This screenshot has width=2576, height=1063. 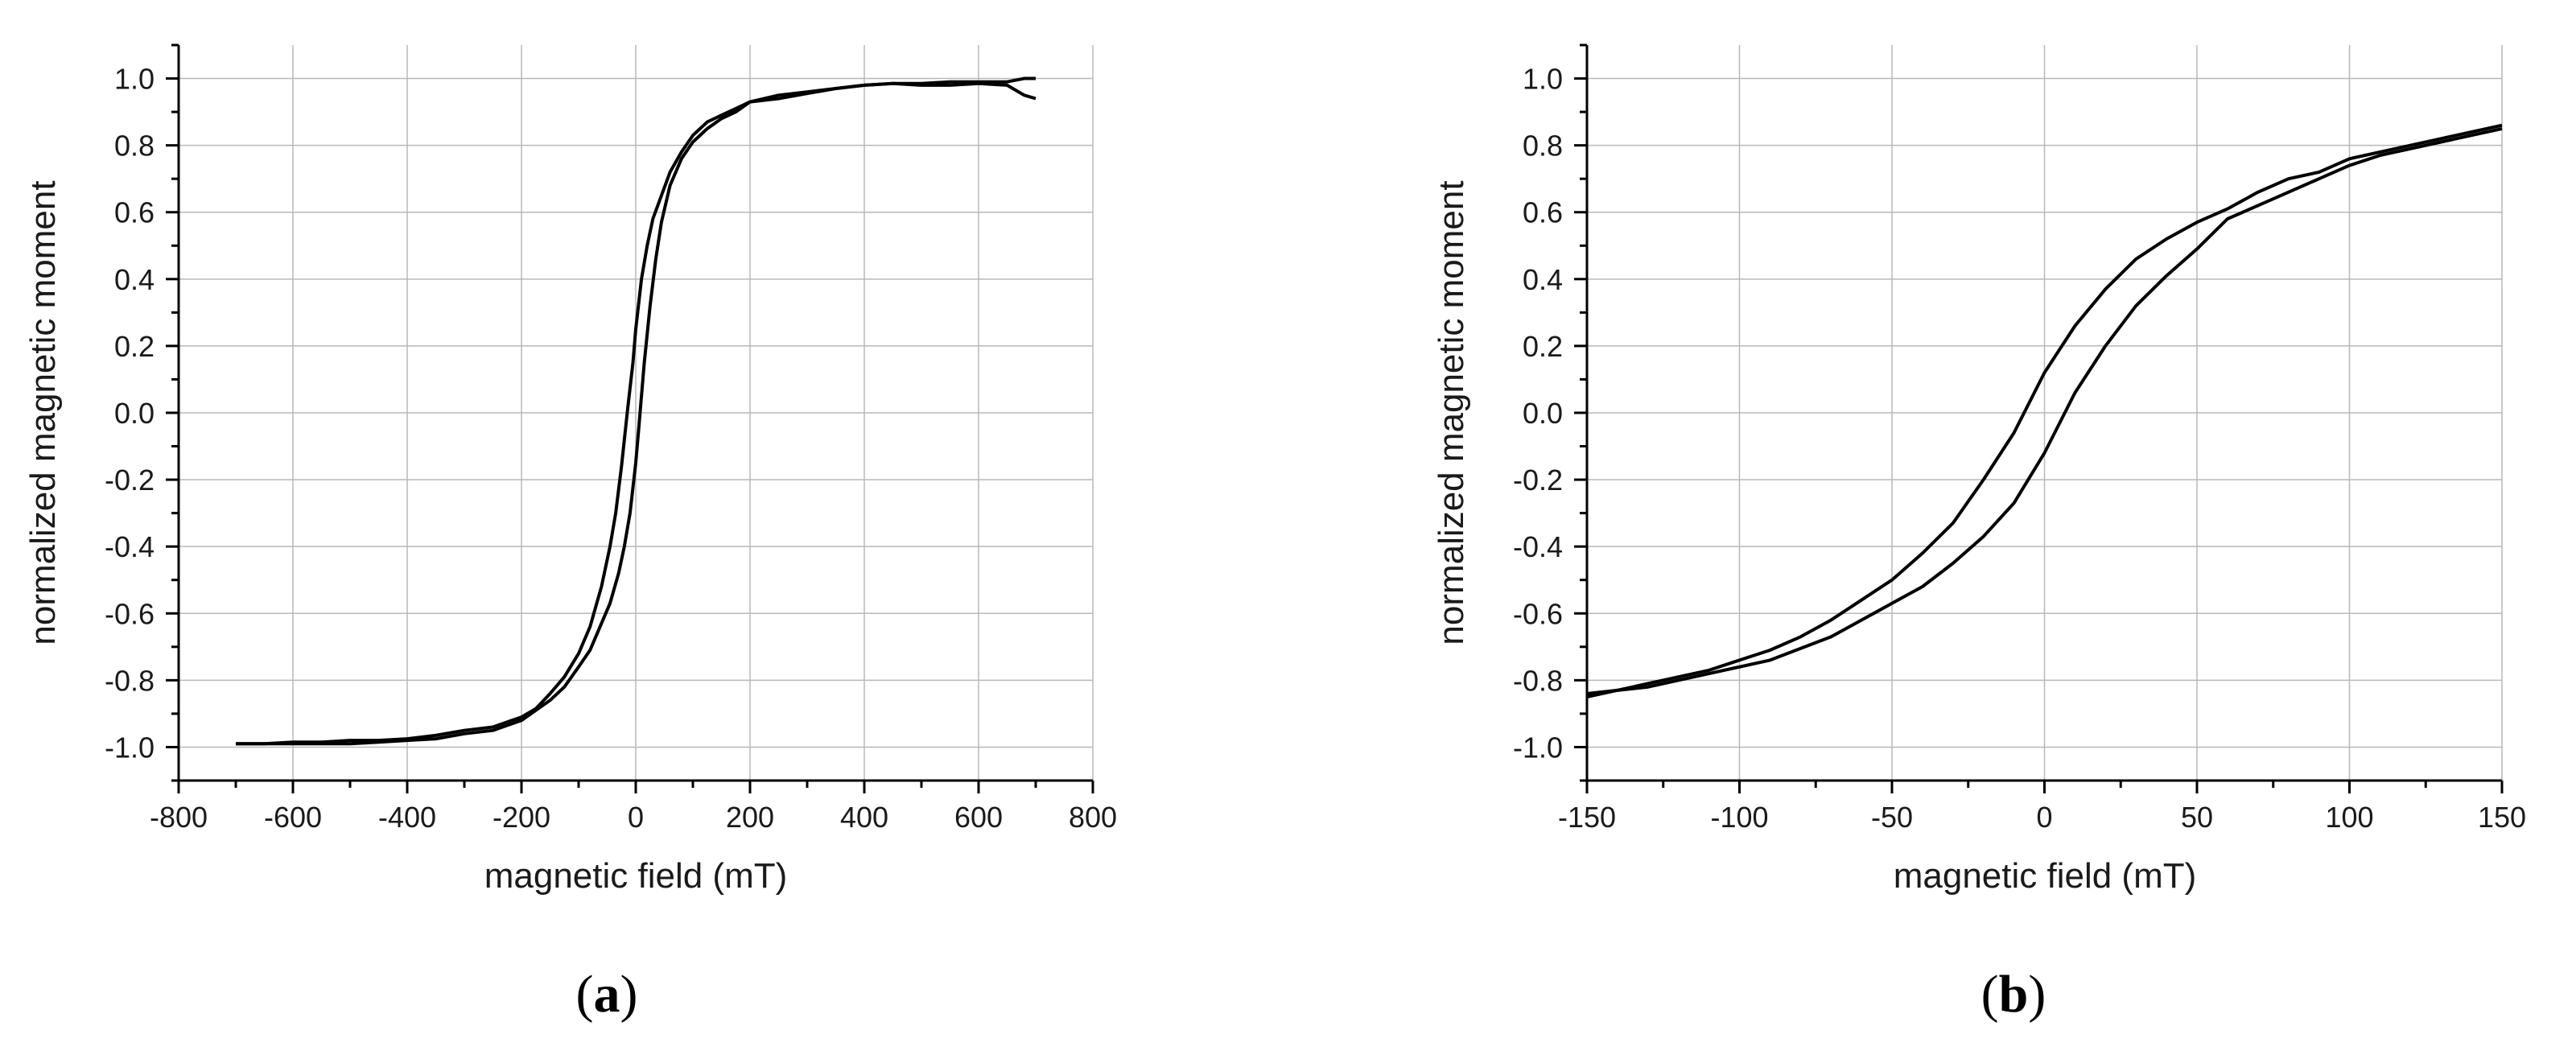 I want to click on x-tick-label: -100, so click(x=1739, y=817).